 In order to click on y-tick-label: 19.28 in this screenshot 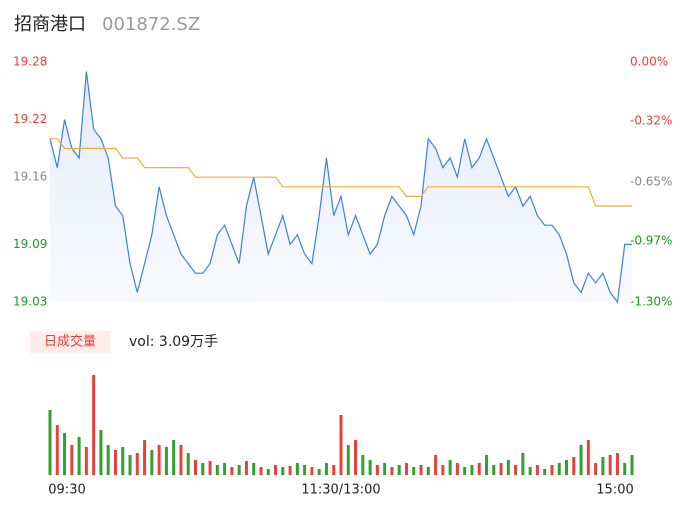, I will do `click(30, 62)`.